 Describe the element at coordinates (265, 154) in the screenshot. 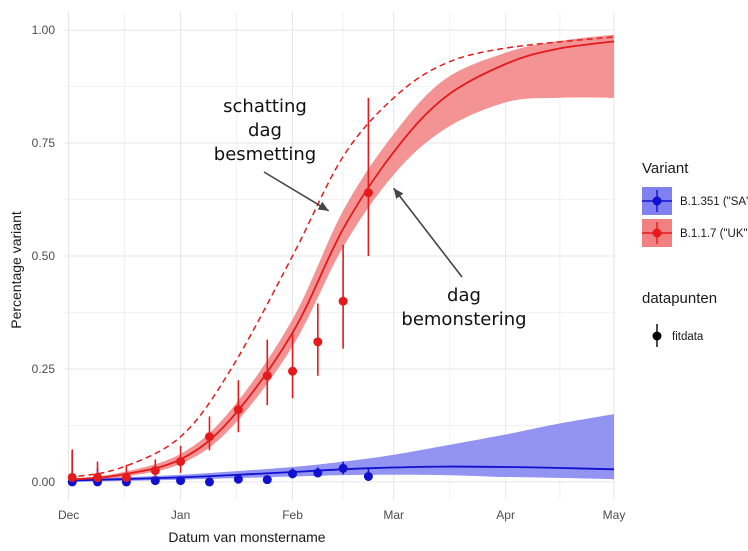

I see `annotation-infection-text: besmetting` at that location.